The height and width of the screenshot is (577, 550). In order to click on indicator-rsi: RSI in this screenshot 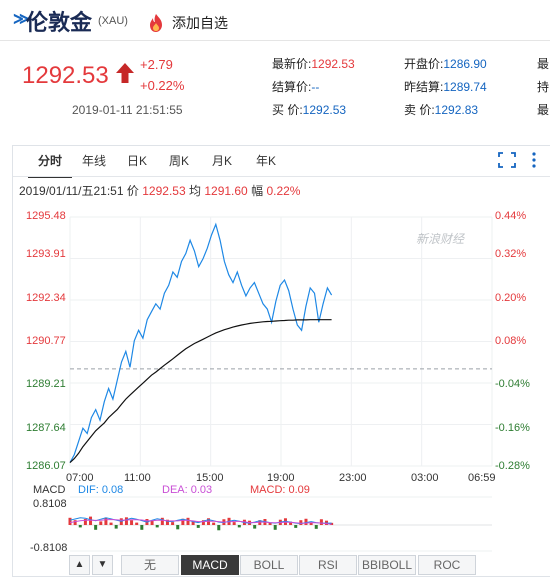, I will do `click(328, 565)`.